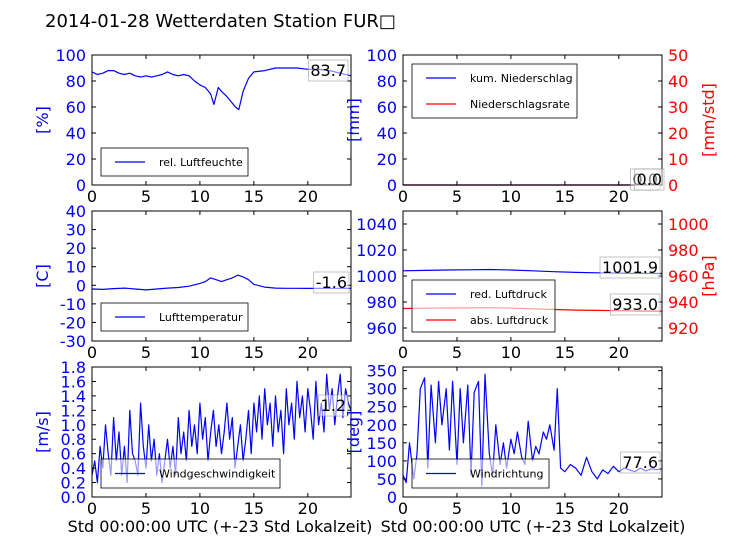 The width and height of the screenshot is (736, 552). I want to click on y-tick-label: 1.6, so click(73, 381).